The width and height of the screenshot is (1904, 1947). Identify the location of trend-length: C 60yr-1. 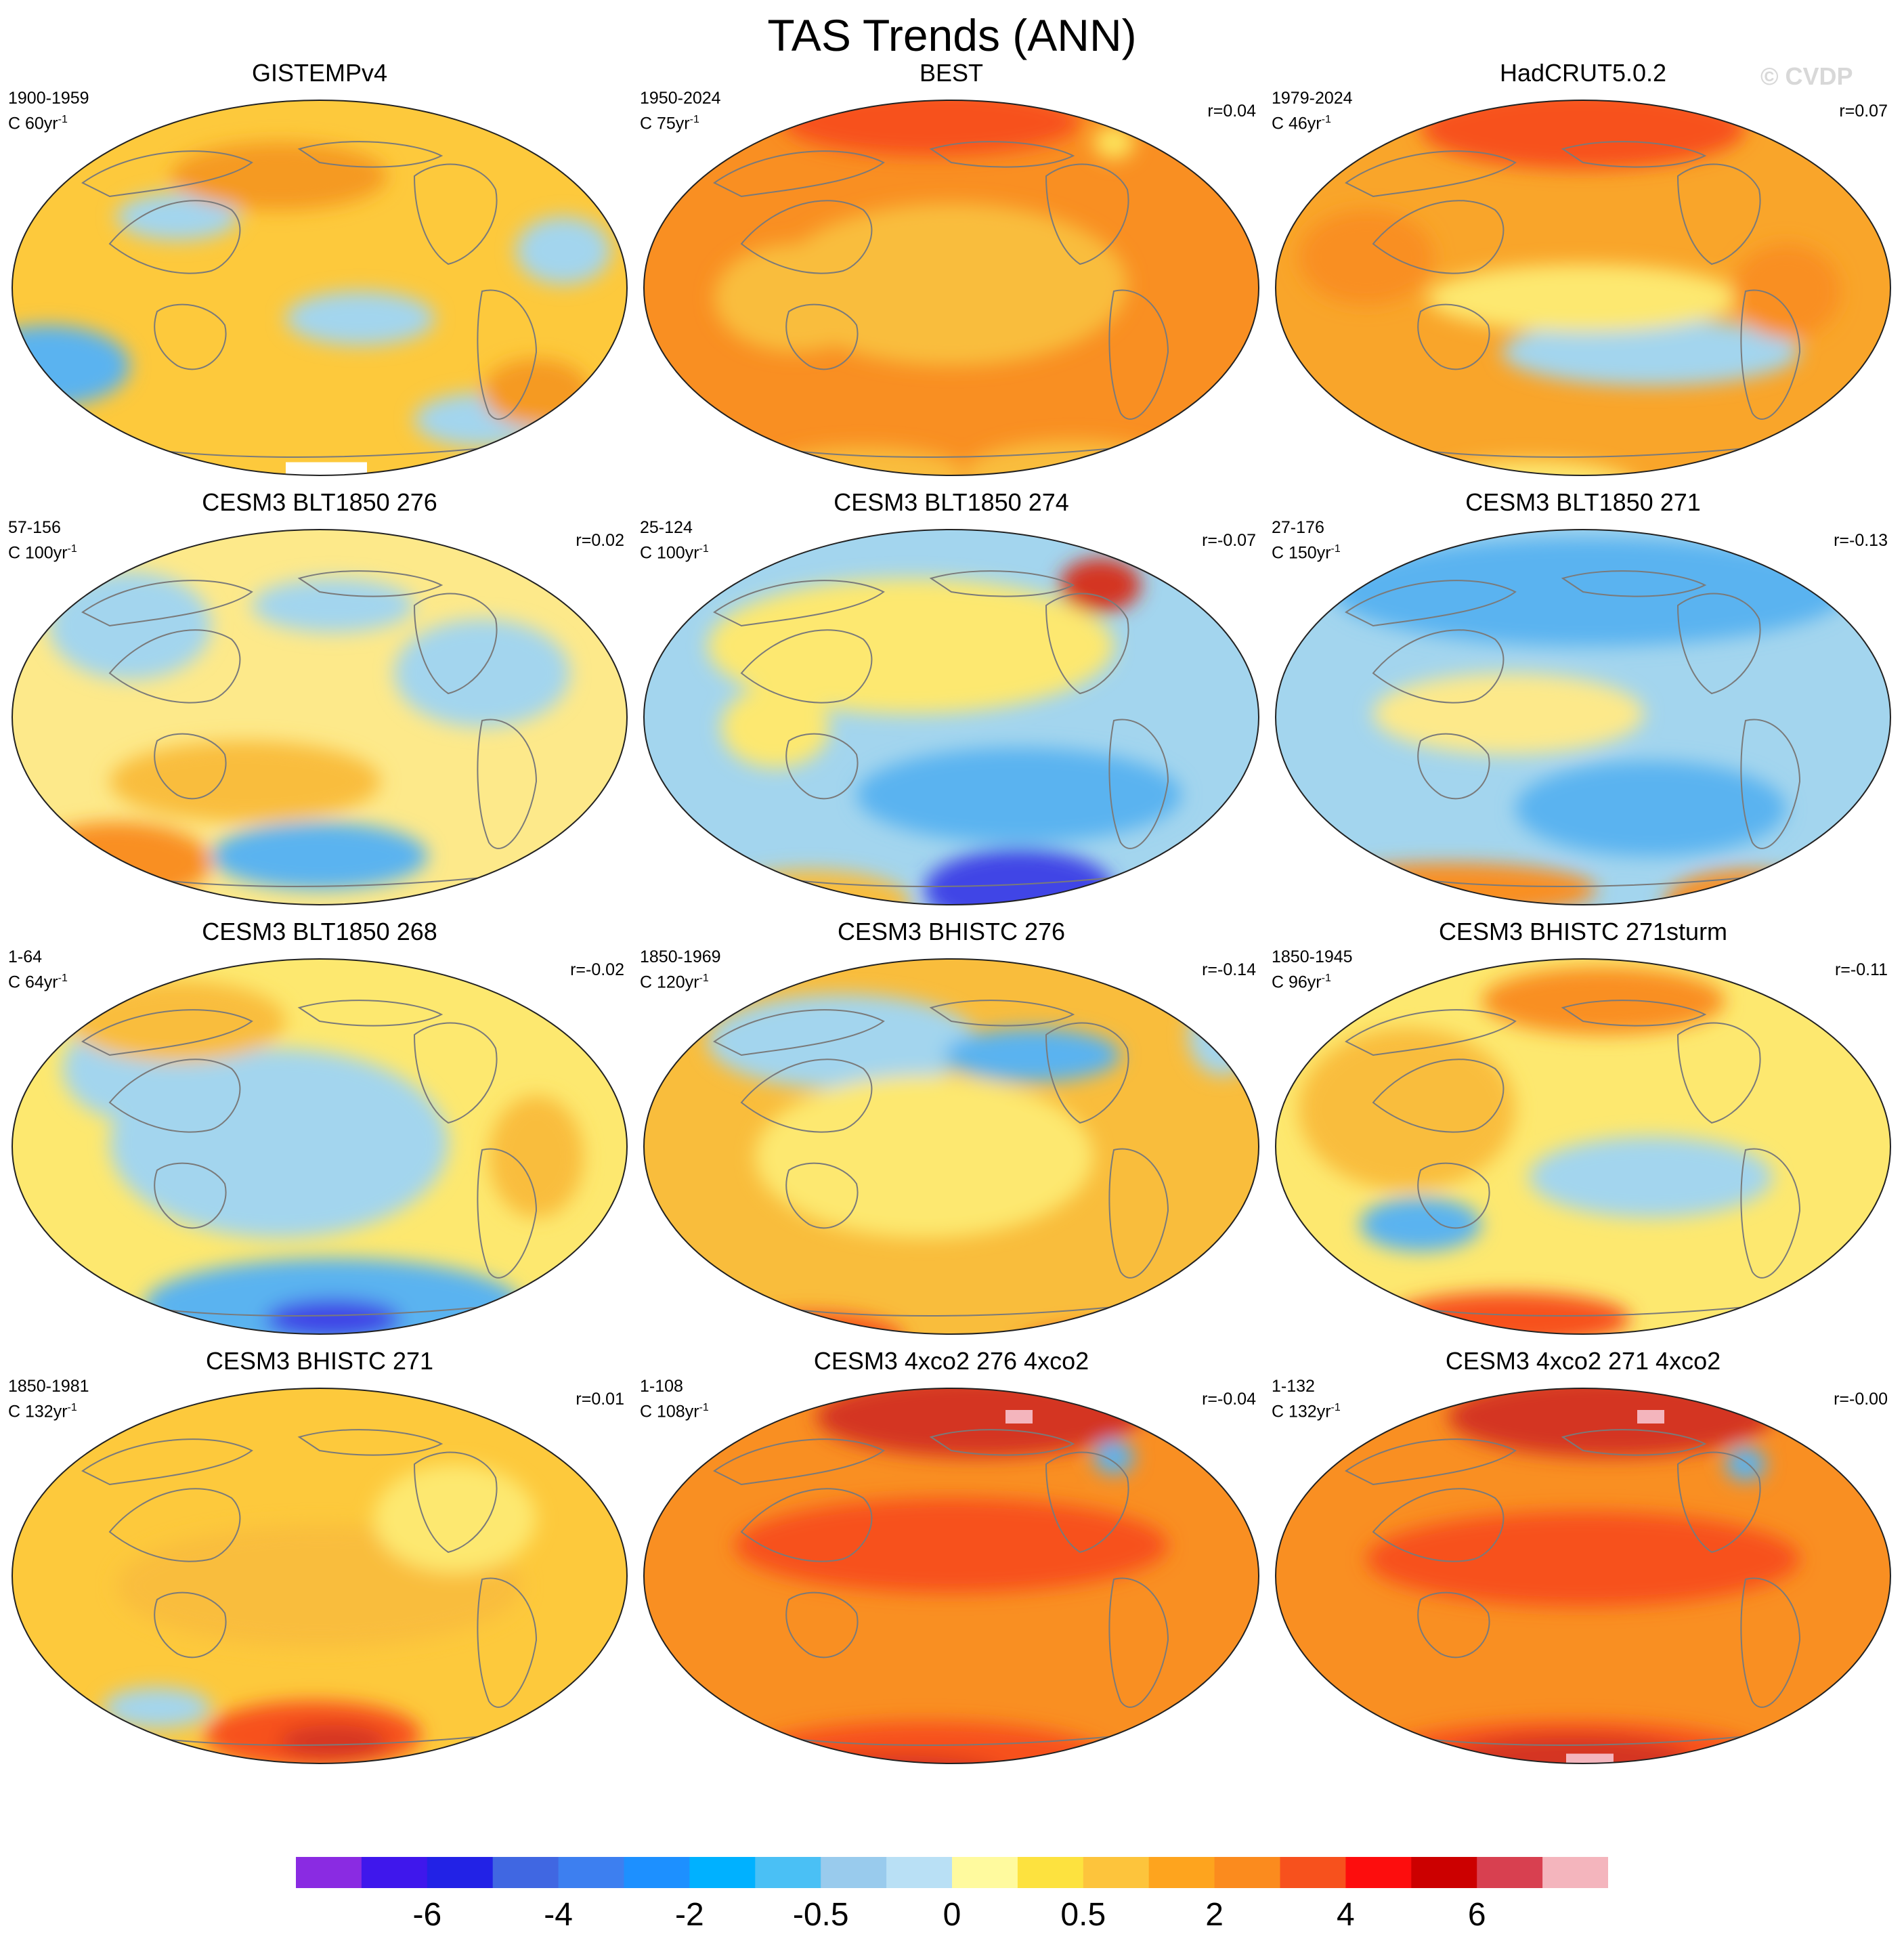
(38, 123).